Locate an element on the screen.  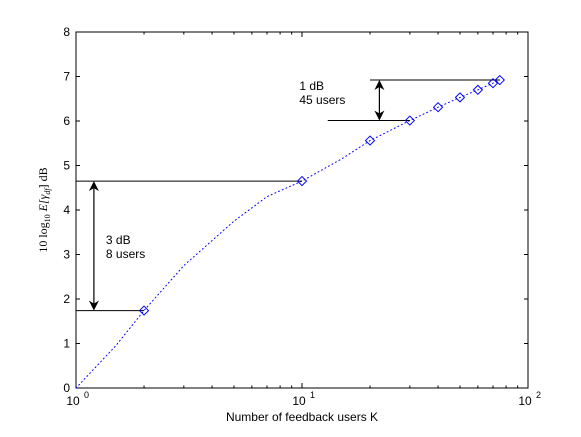
annotation-text: 1 dB is located at coordinates (311, 86).